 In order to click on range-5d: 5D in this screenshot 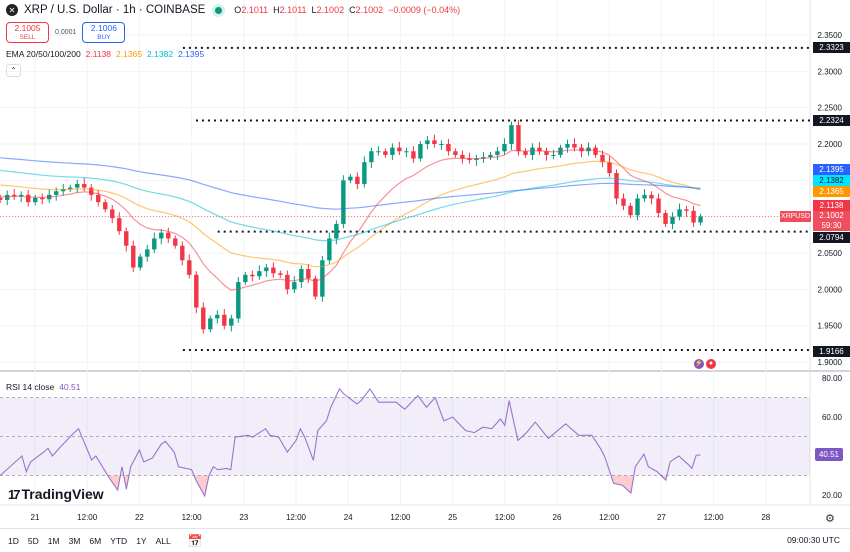, I will do `click(33, 540)`.